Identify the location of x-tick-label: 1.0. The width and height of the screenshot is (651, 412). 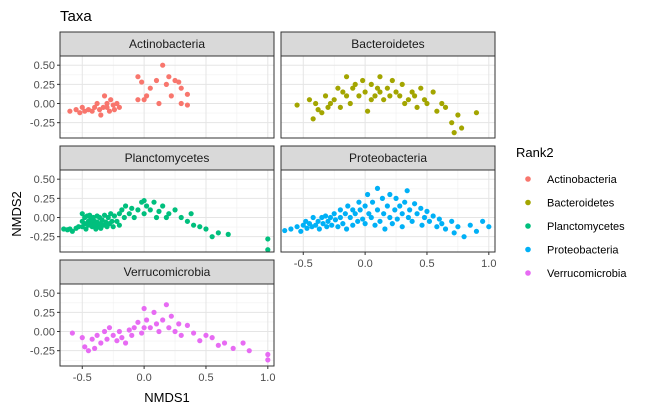
(488, 264).